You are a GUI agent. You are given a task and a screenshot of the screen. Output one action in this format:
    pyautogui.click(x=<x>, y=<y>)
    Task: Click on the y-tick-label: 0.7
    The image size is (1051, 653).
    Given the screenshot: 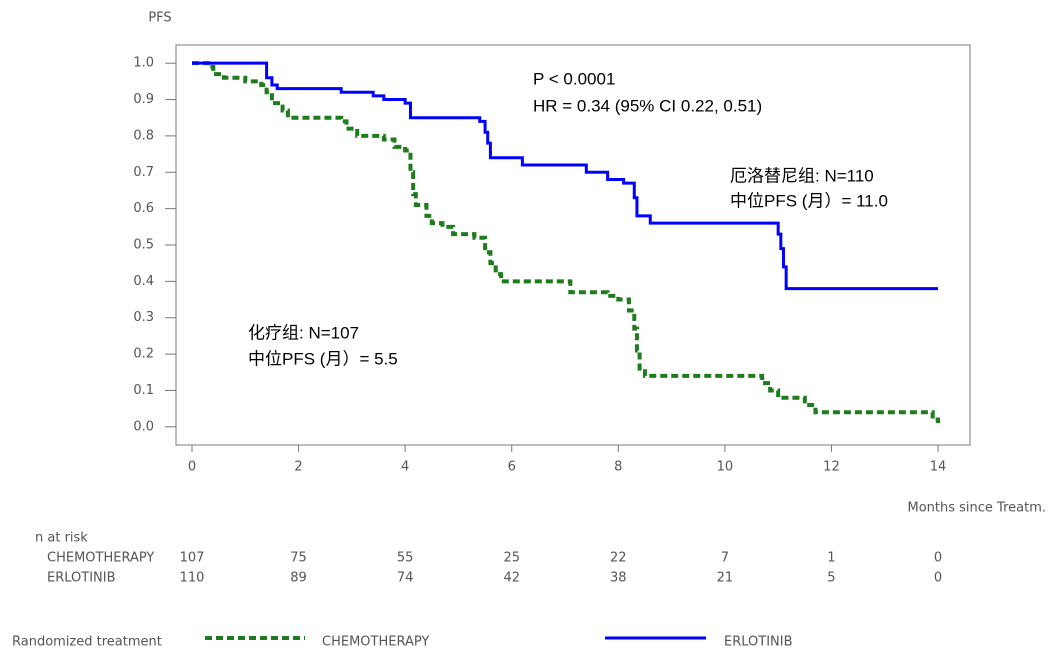 What is the action you would take?
    pyautogui.click(x=143, y=172)
    